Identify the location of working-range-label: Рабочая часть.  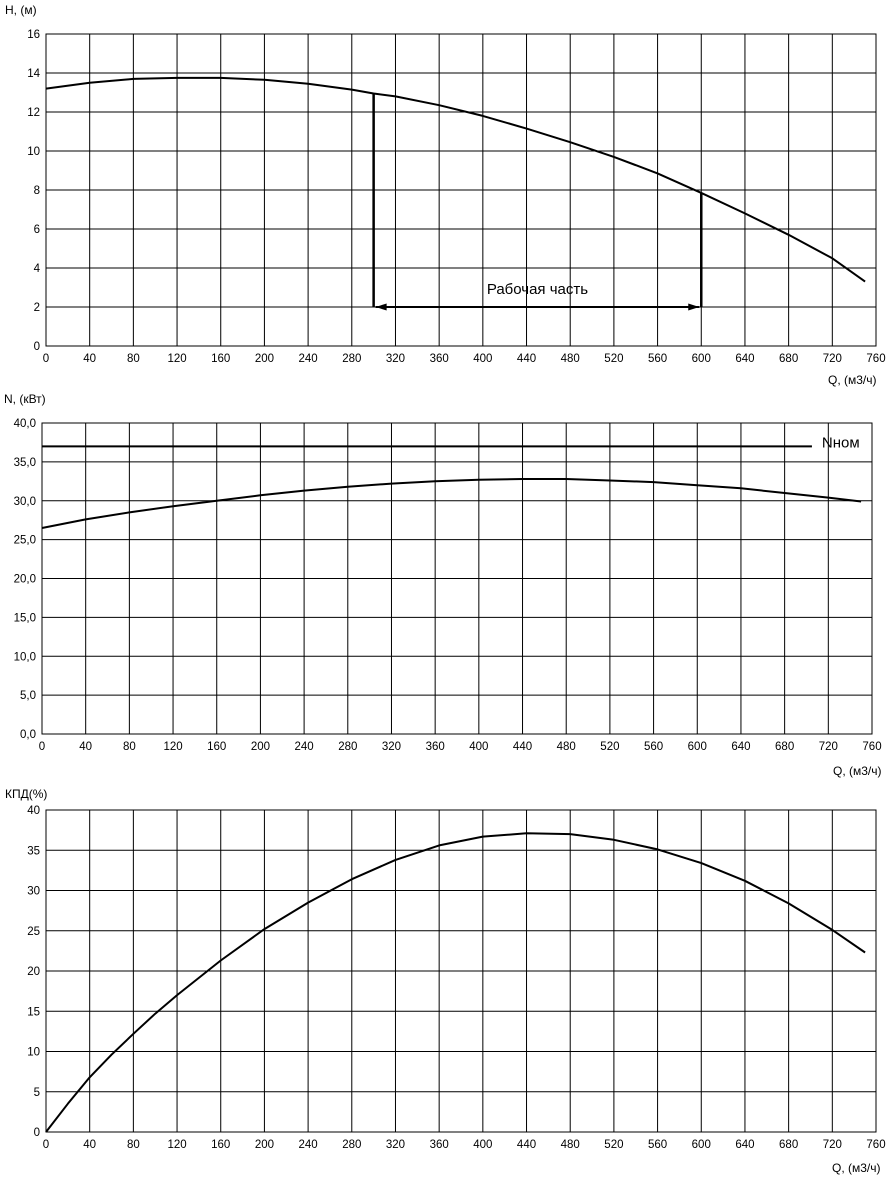
(537, 289).